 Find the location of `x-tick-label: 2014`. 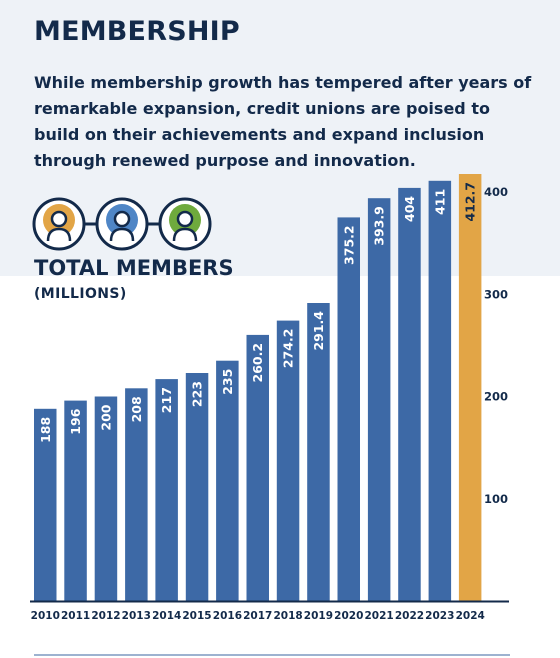

x-tick-label: 2014 is located at coordinates (166, 616).